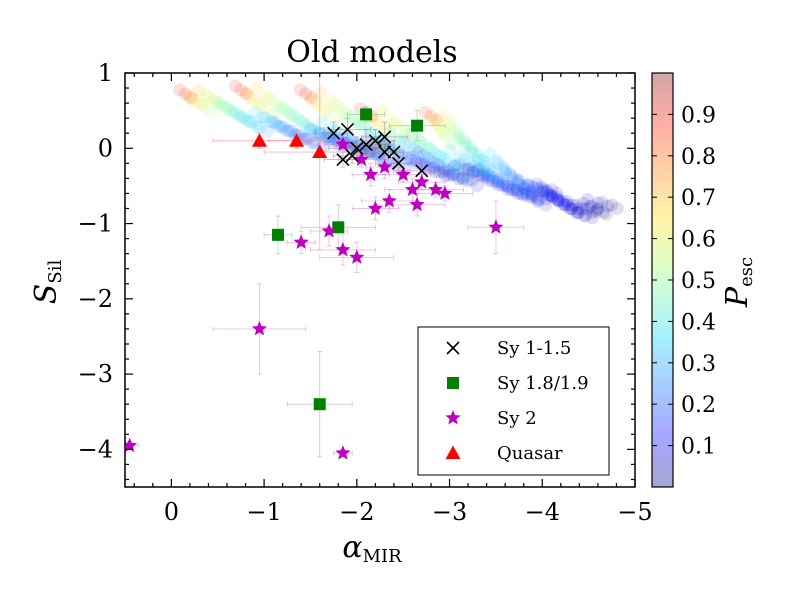 The image size is (800, 600). Describe the element at coordinates (662, 280) in the screenshot. I see `colorbar-gradient` at that location.